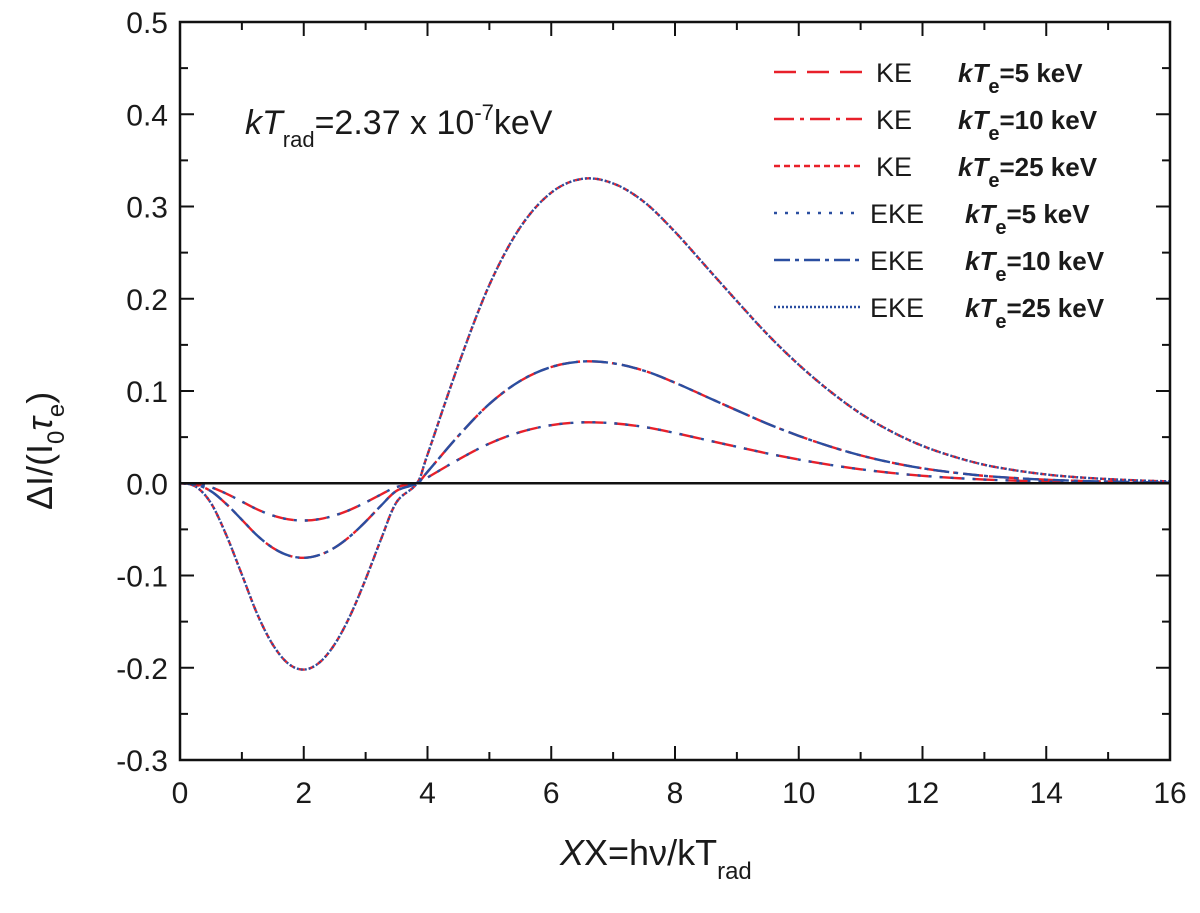 The width and height of the screenshot is (1200, 913). What do you see at coordinates (147, 484) in the screenshot?
I see `y-tick-label: 0.0` at bounding box center [147, 484].